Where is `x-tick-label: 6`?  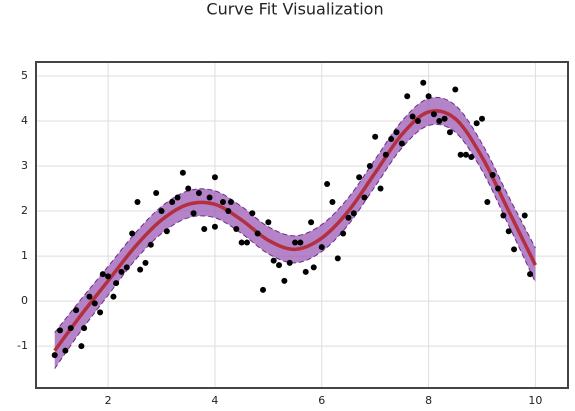
x-tick-label: 6 is located at coordinates (321, 400).